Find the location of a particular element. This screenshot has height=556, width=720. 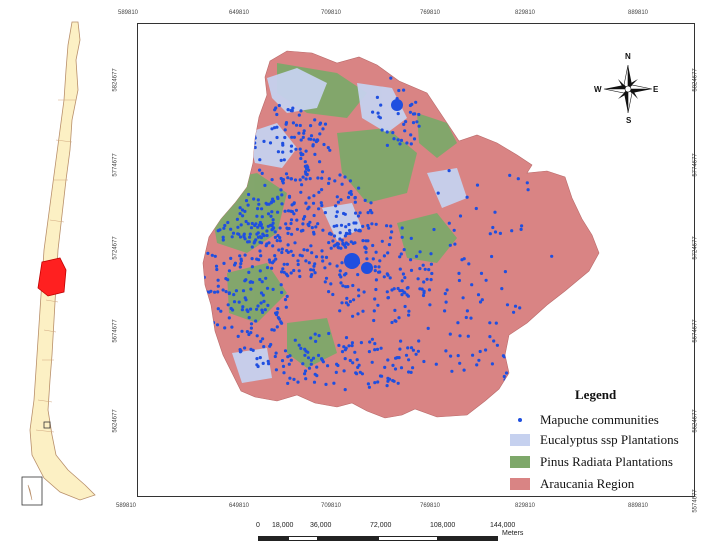

compass-e: E is located at coordinates (656, 89).